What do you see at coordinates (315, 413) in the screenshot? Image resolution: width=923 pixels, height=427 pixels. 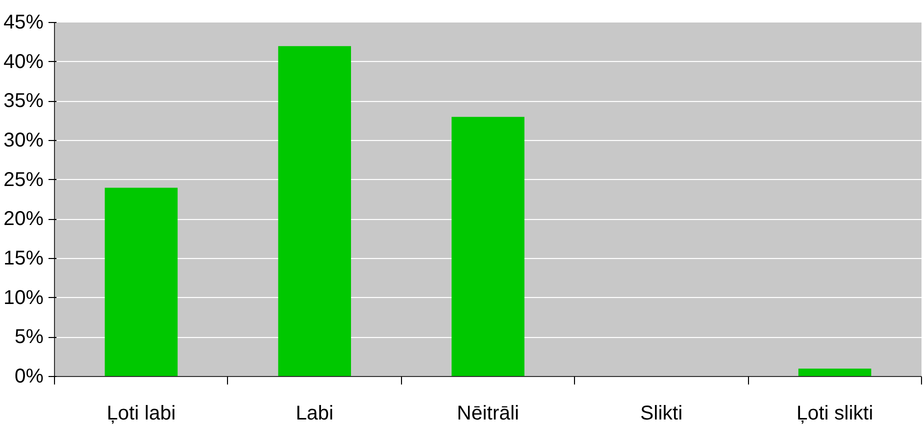 I see `x-tick-label: Labi` at bounding box center [315, 413].